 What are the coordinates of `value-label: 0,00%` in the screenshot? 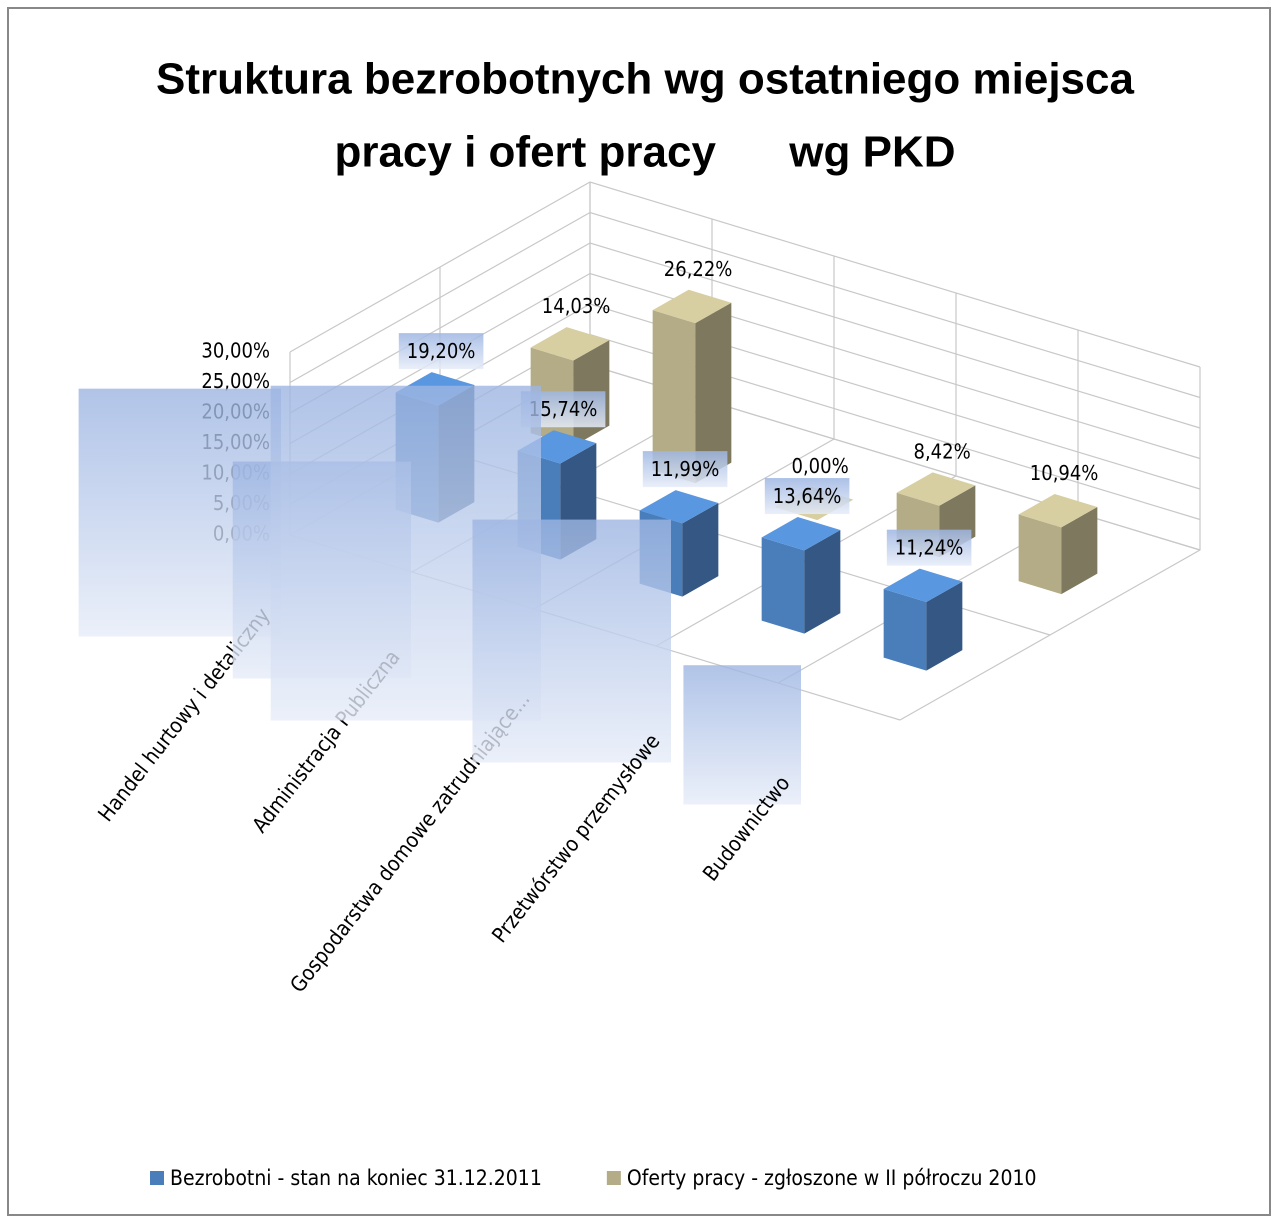 It's located at (820, 466).